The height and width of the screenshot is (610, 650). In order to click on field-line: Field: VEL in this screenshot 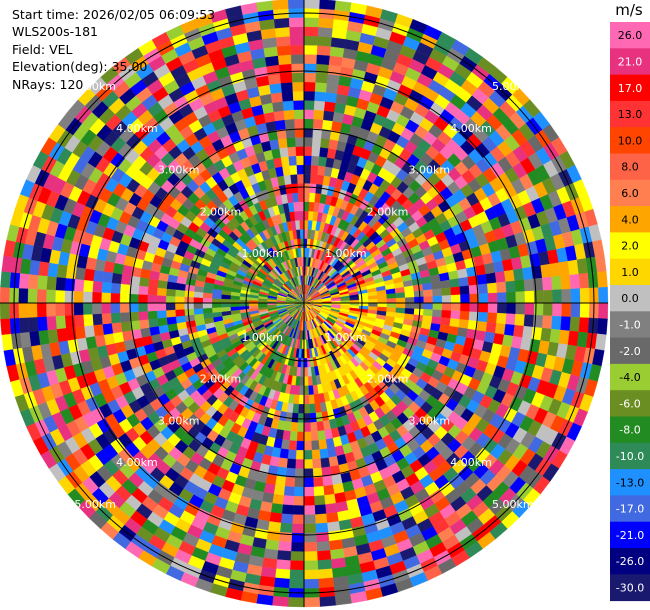, I will do `click(113, 49)`.